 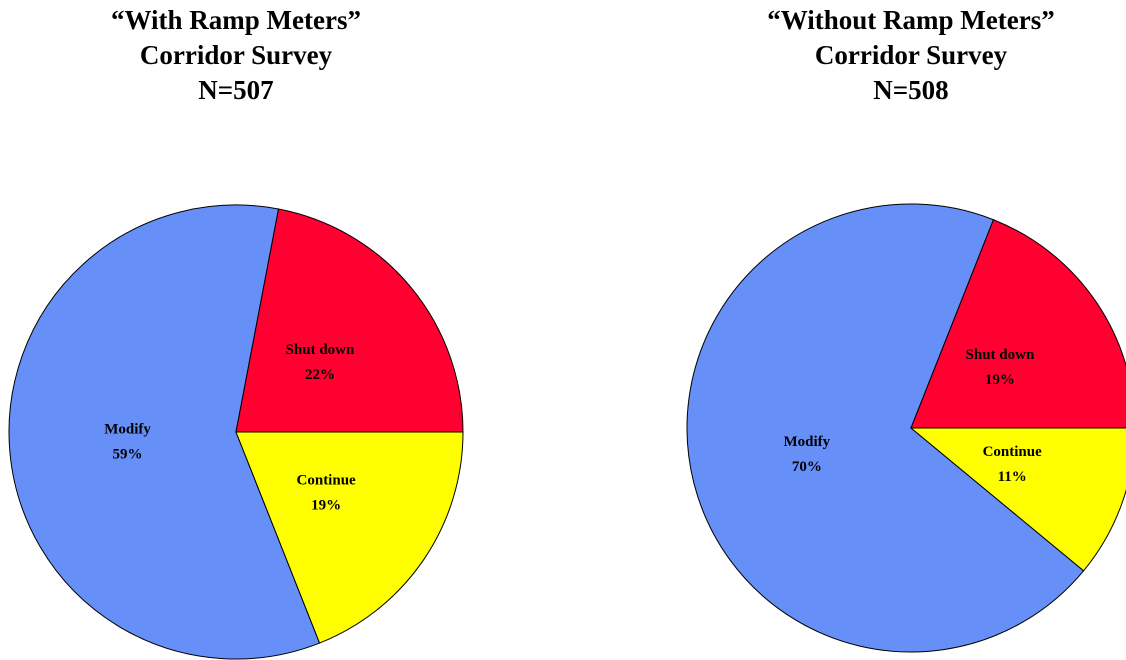 I want to click on chart-title: “With Ramp Meters”, so click(x=236, y=20).